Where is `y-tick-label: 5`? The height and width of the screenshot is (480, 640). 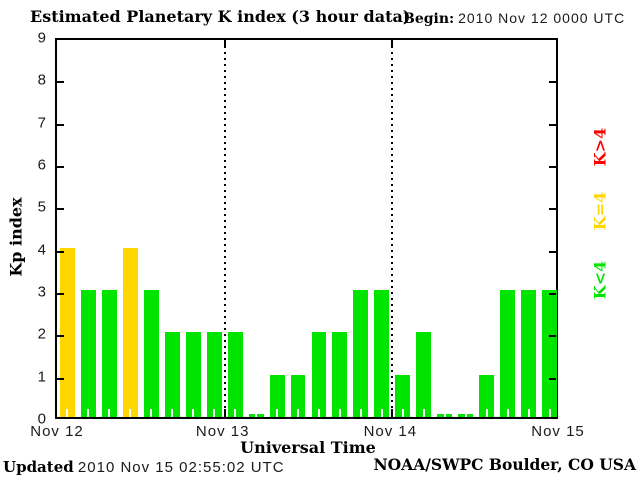 y-tick-label: 5 is located at coordinates (42, 207).